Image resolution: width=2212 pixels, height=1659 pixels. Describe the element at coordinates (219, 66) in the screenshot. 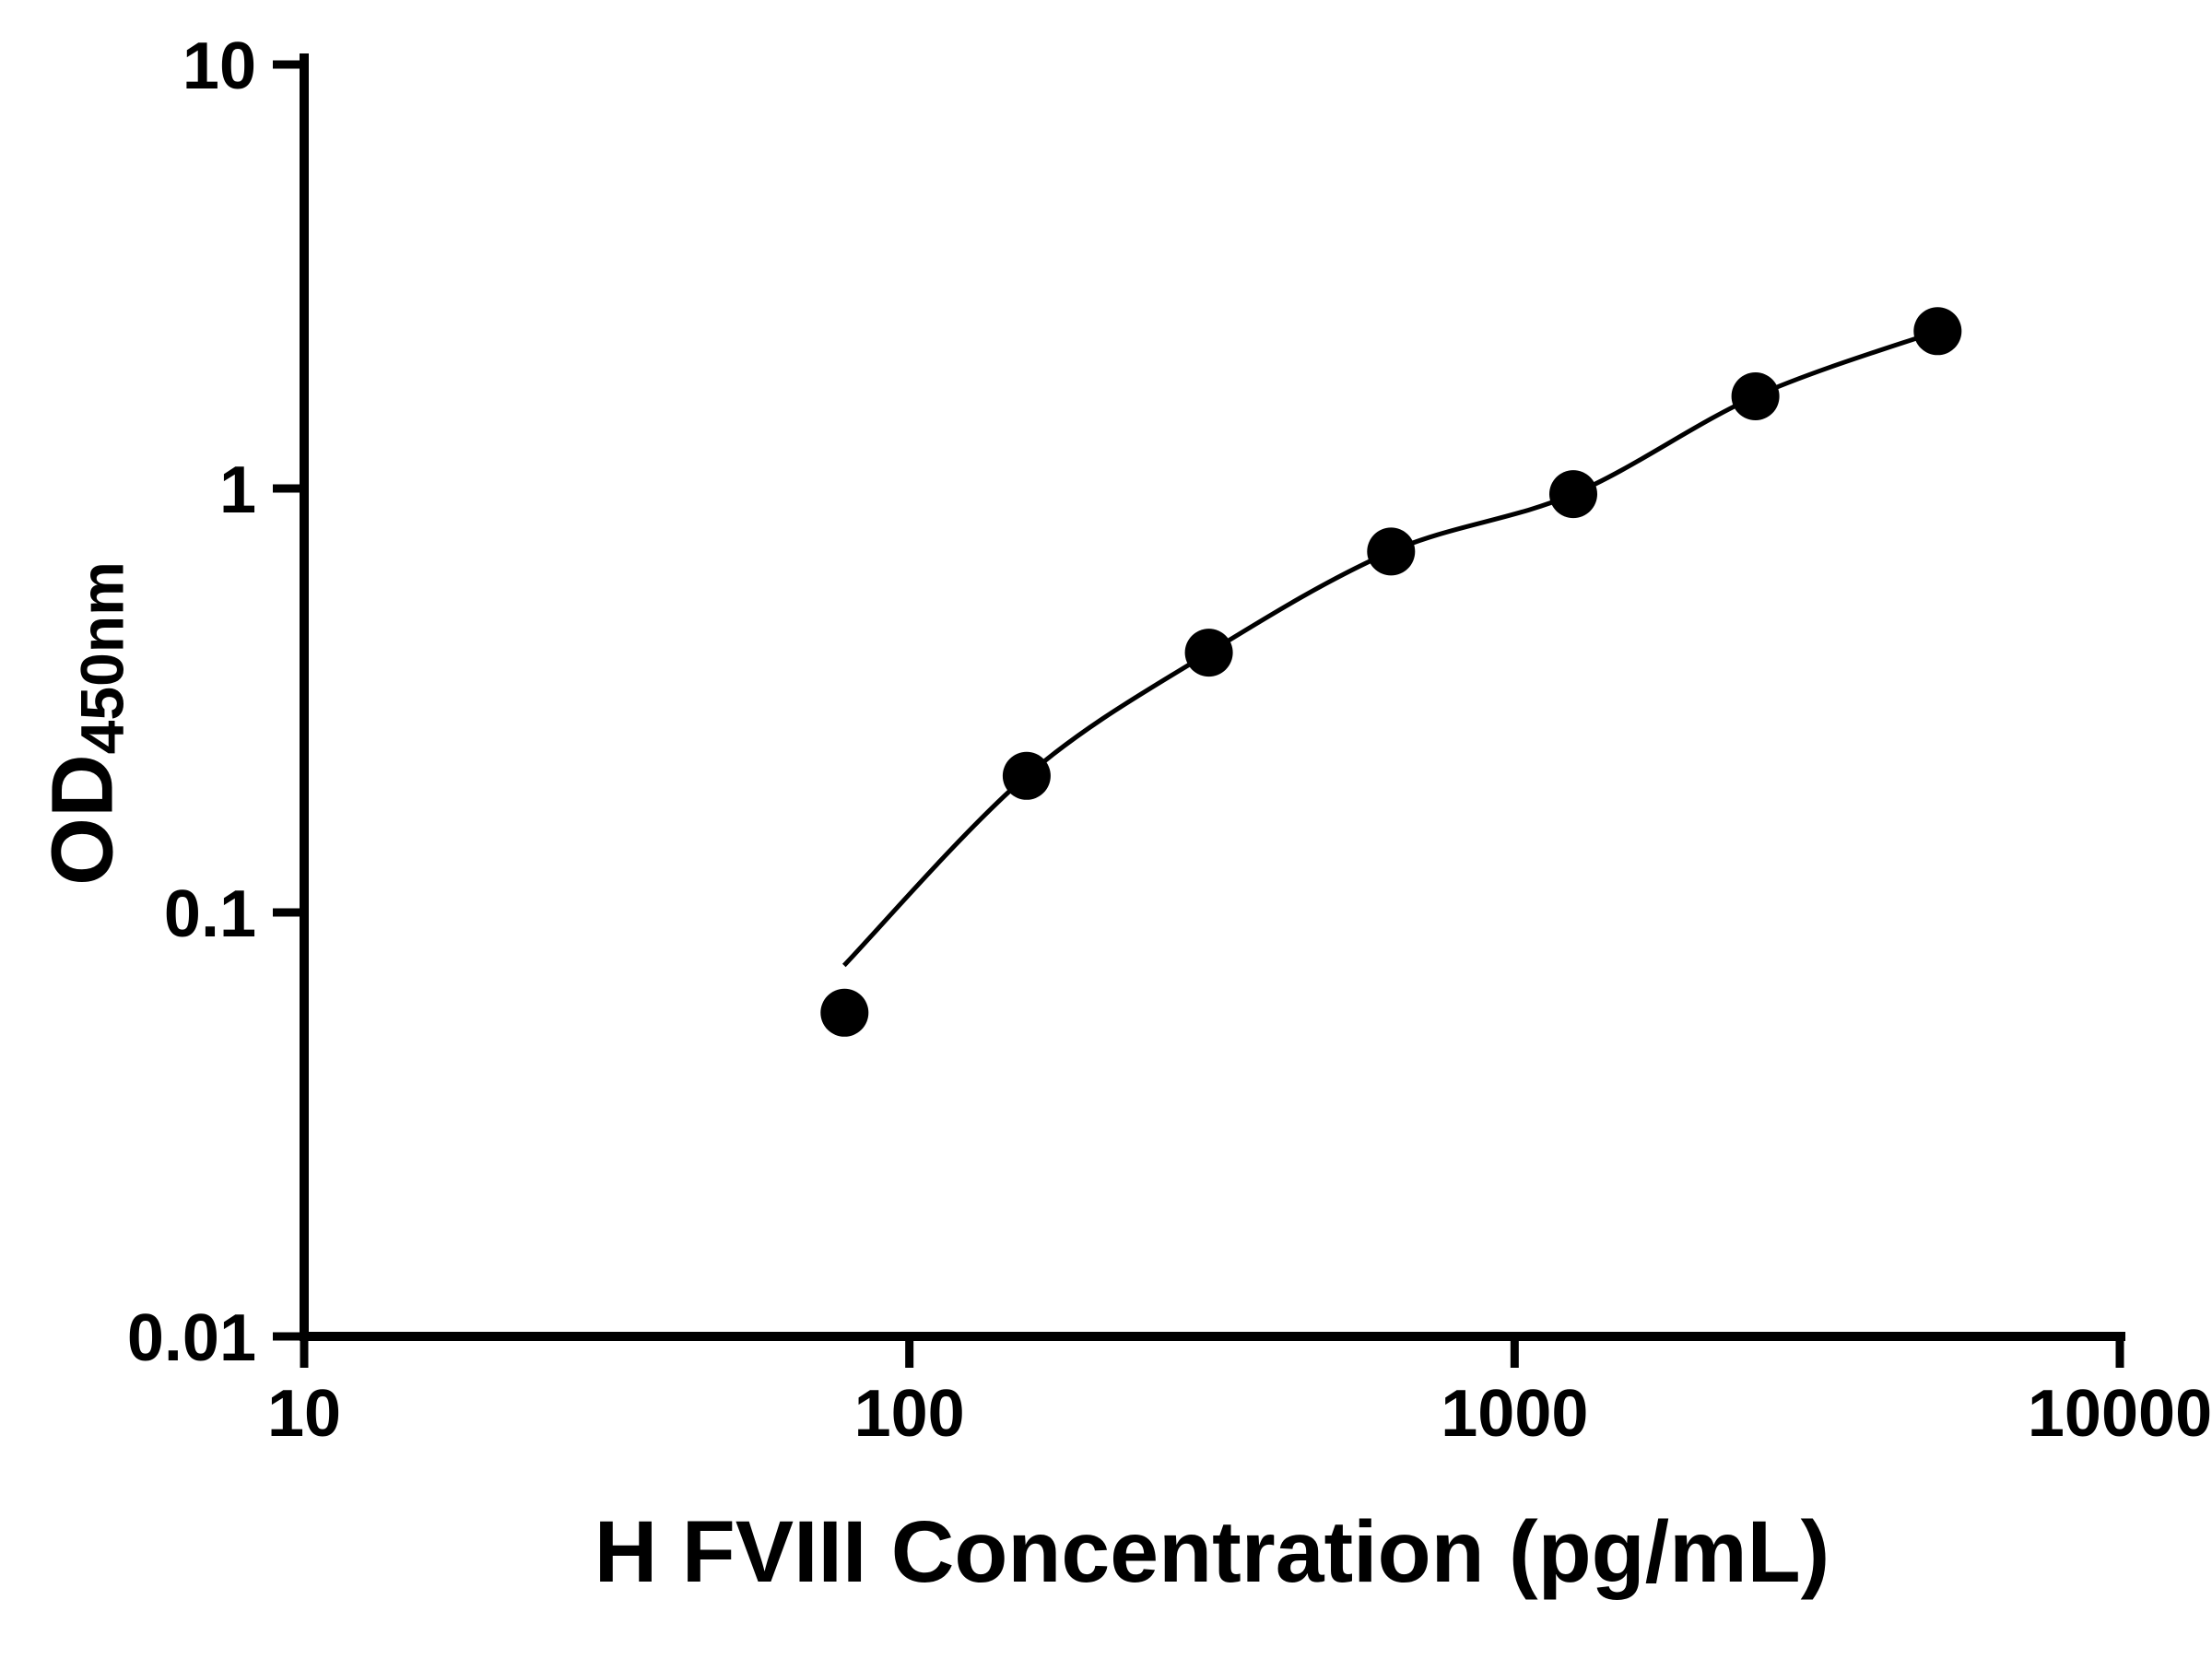

I see `y-tick-label: 10` at that location.